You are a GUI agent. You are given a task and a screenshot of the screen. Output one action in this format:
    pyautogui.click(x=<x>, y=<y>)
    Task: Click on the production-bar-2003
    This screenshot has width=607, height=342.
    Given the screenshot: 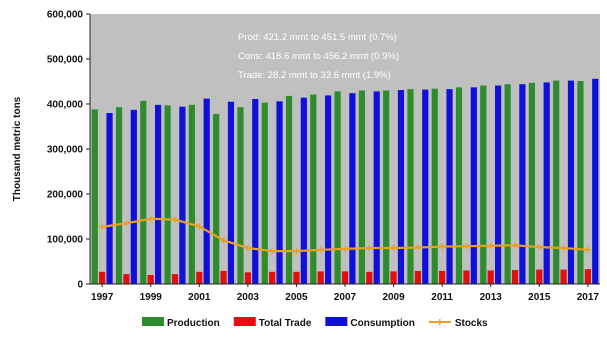 What is the action you would take?
    pyautogui.click(x=240, y=196)
    